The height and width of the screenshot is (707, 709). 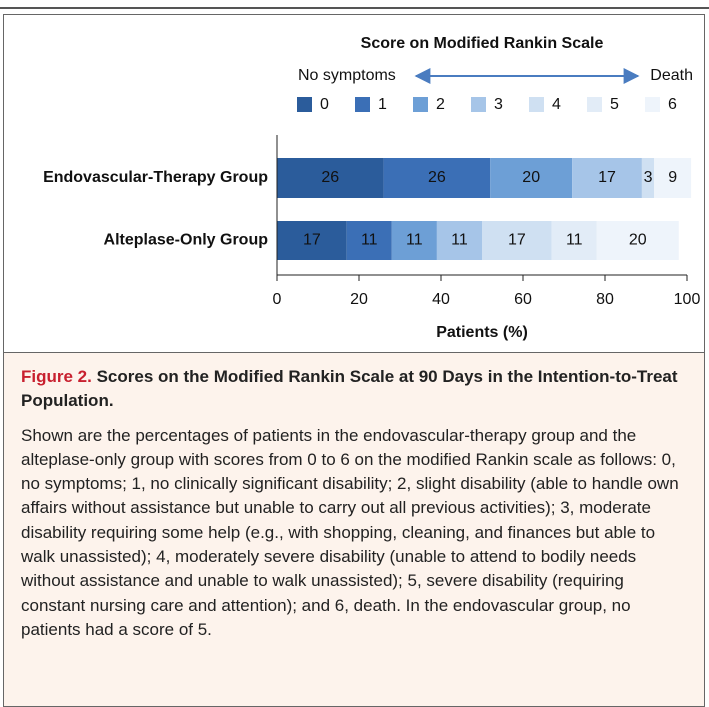 What do you see at coordinates (440, 104) in the screenshot?
I see `legend-label: 2` at bounding box center [440, 104].